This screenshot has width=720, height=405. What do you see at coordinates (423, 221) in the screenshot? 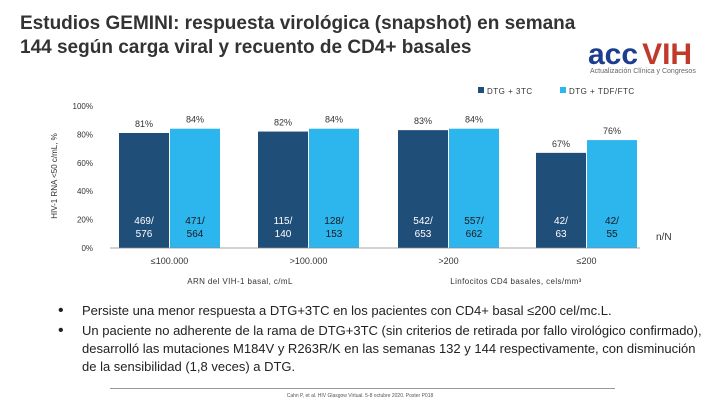
I see `bar-count-label: 542/` at bounding box center [423, 221].